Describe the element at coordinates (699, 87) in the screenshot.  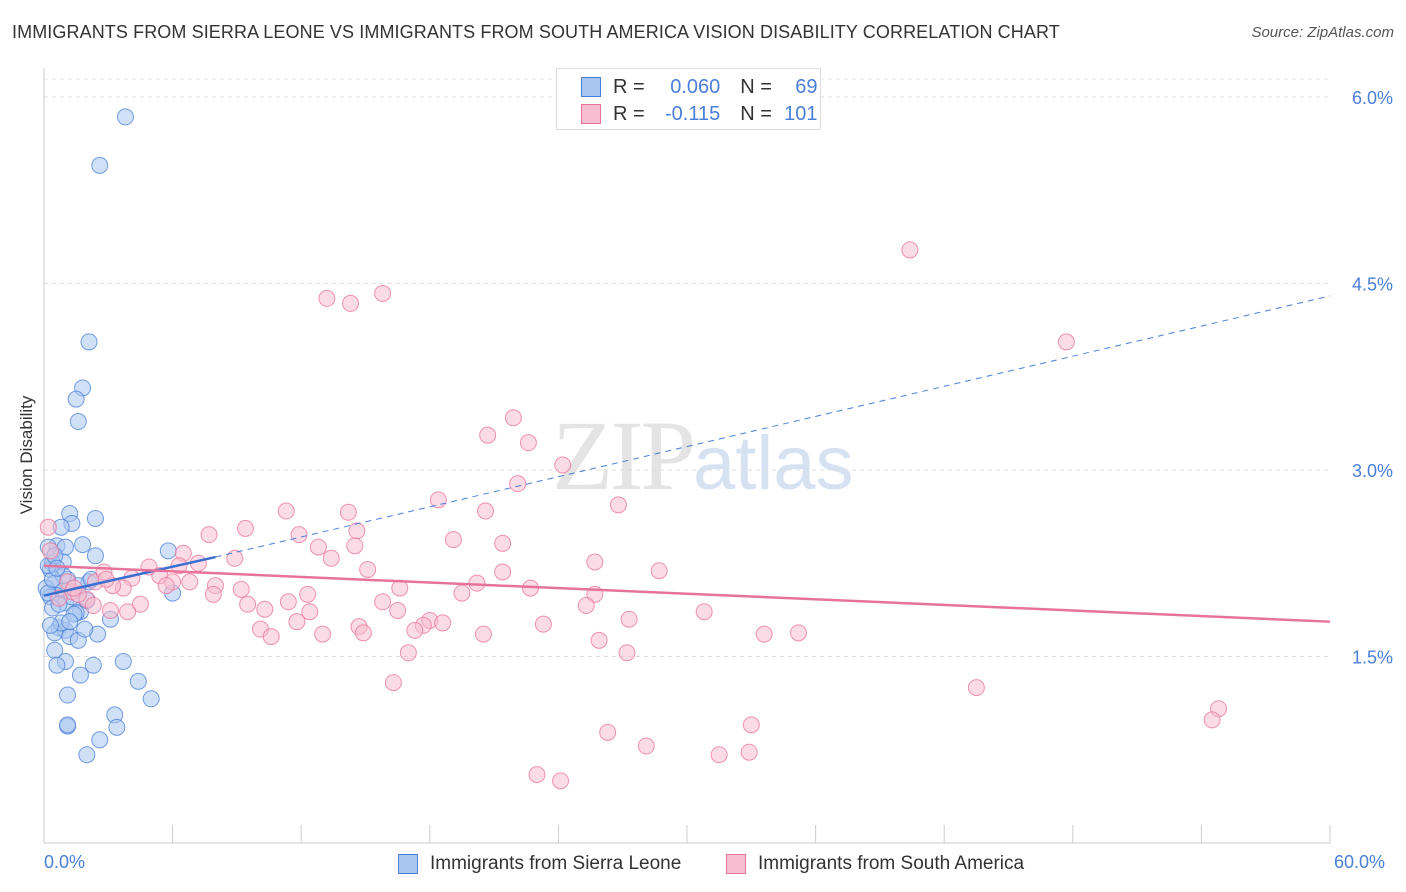
I see `legend-row-sierra-leone: R = 0.060 N = 69` at that location.